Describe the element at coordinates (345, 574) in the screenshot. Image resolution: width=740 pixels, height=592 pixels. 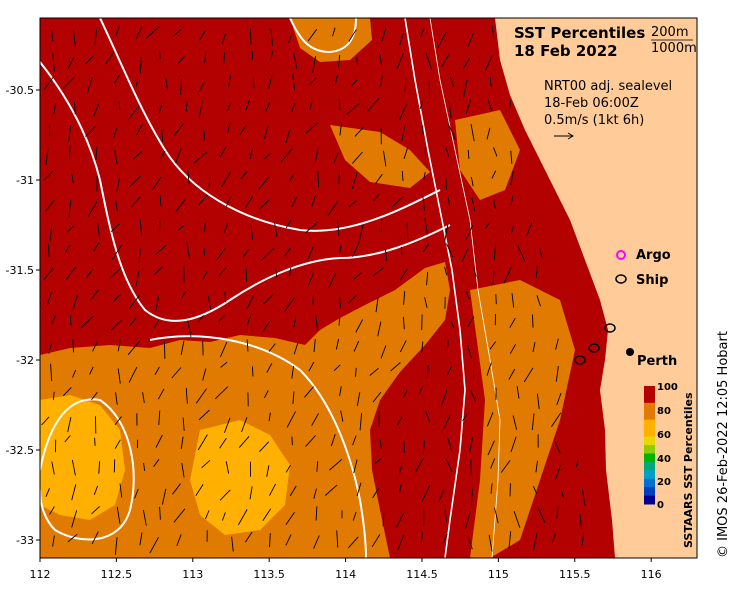
I see `x-tick-label: 114` at that location.